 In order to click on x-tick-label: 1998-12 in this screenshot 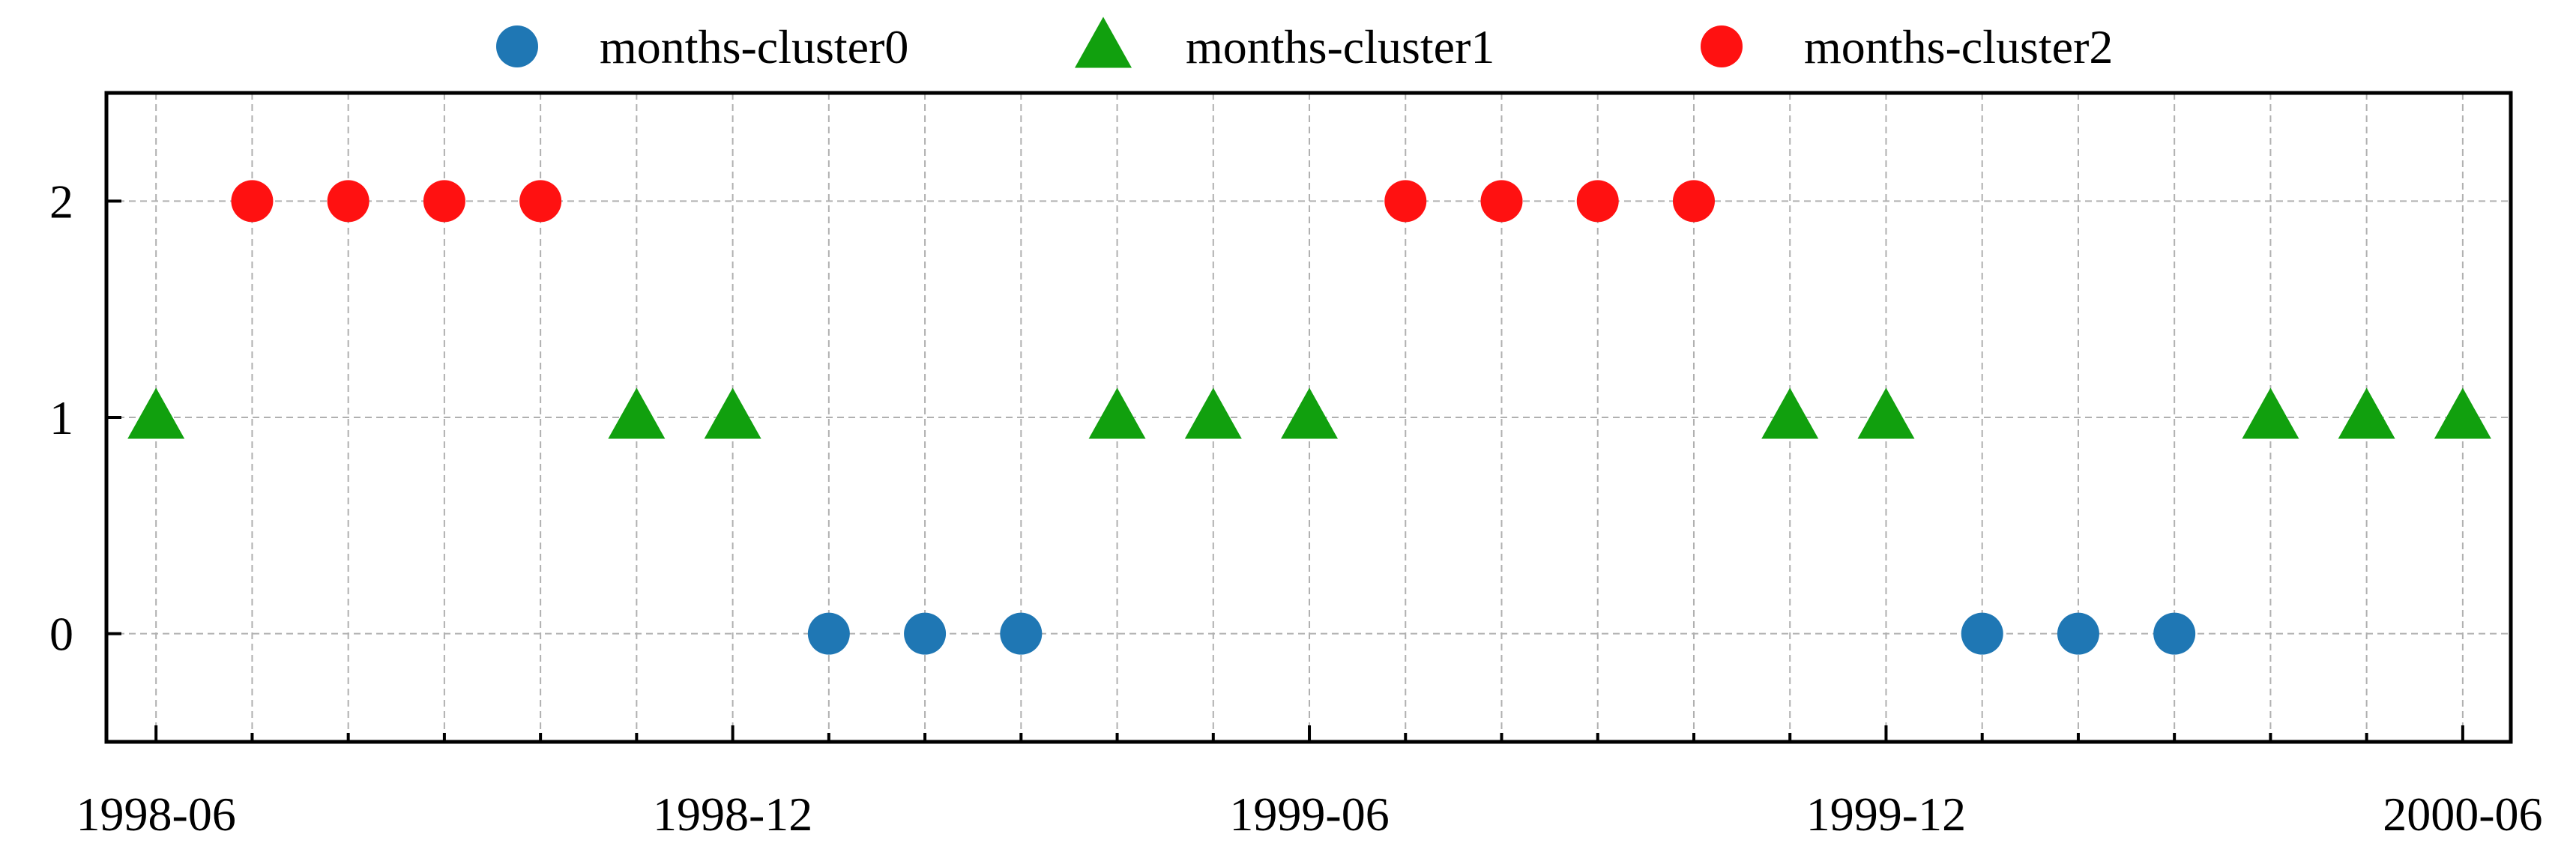, I will do `click(733, 814)`.